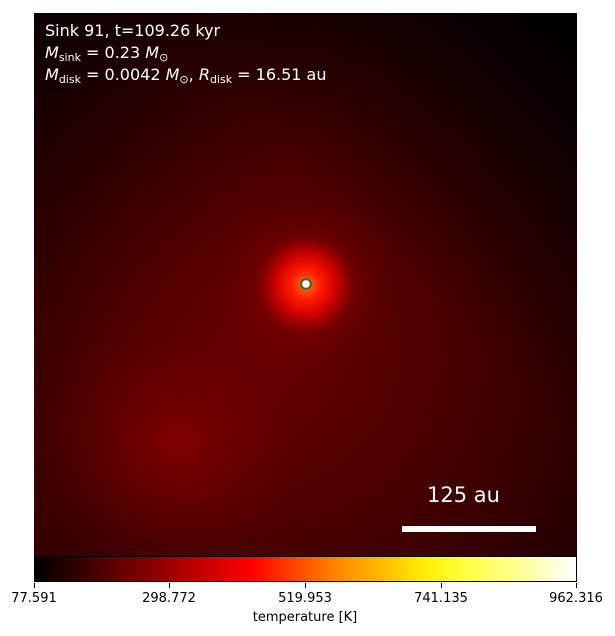  I want to click on colorbar-tick-label: 298.772, so click(169, 598).